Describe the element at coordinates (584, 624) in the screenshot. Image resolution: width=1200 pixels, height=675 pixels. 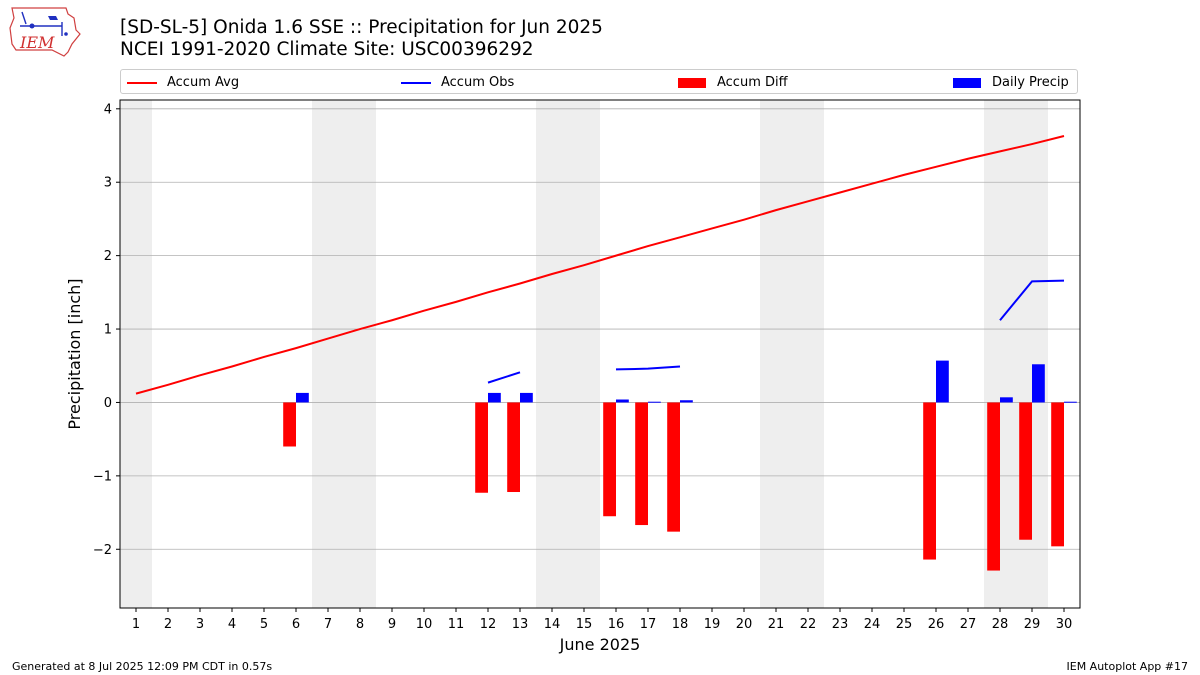
I see `x-tick-label: 15` at that location.